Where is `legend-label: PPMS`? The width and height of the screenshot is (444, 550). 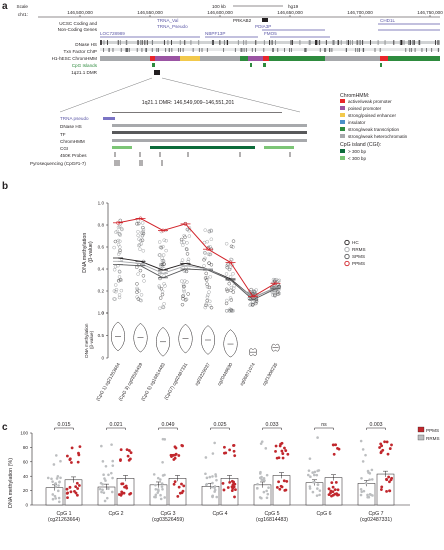
legend-label: PPMS is located at coordinates (432, 430).